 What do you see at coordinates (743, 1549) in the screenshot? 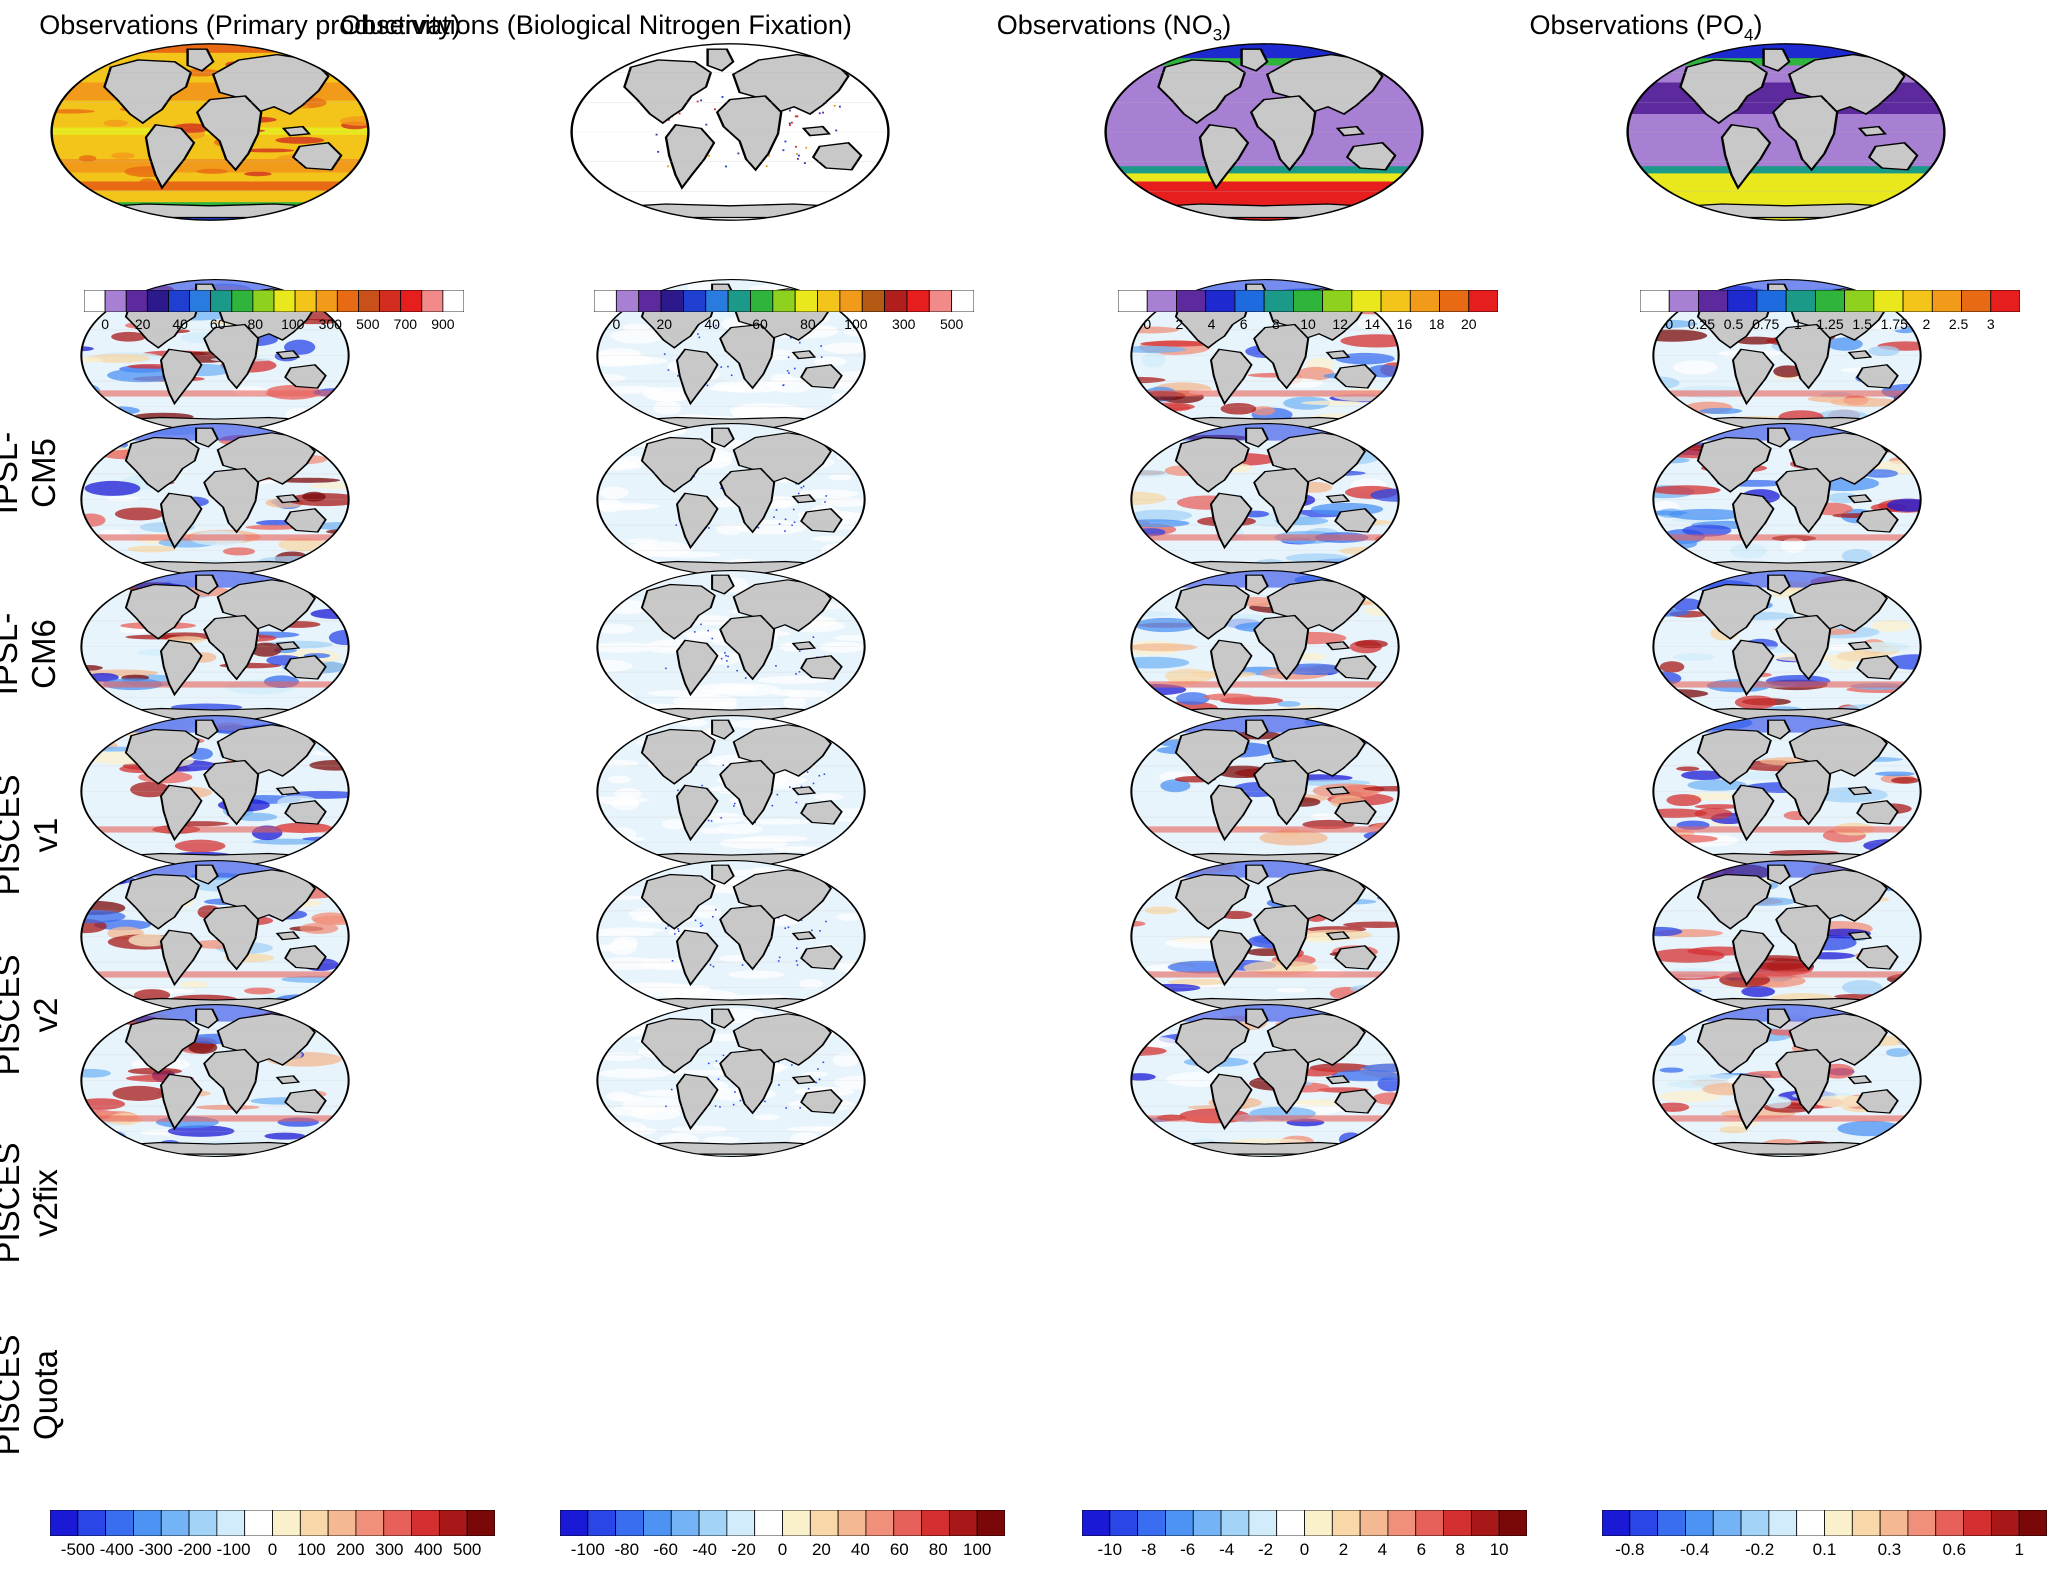
I see `colorbar-tick-label: -20` at bounding box center [743, 1549].